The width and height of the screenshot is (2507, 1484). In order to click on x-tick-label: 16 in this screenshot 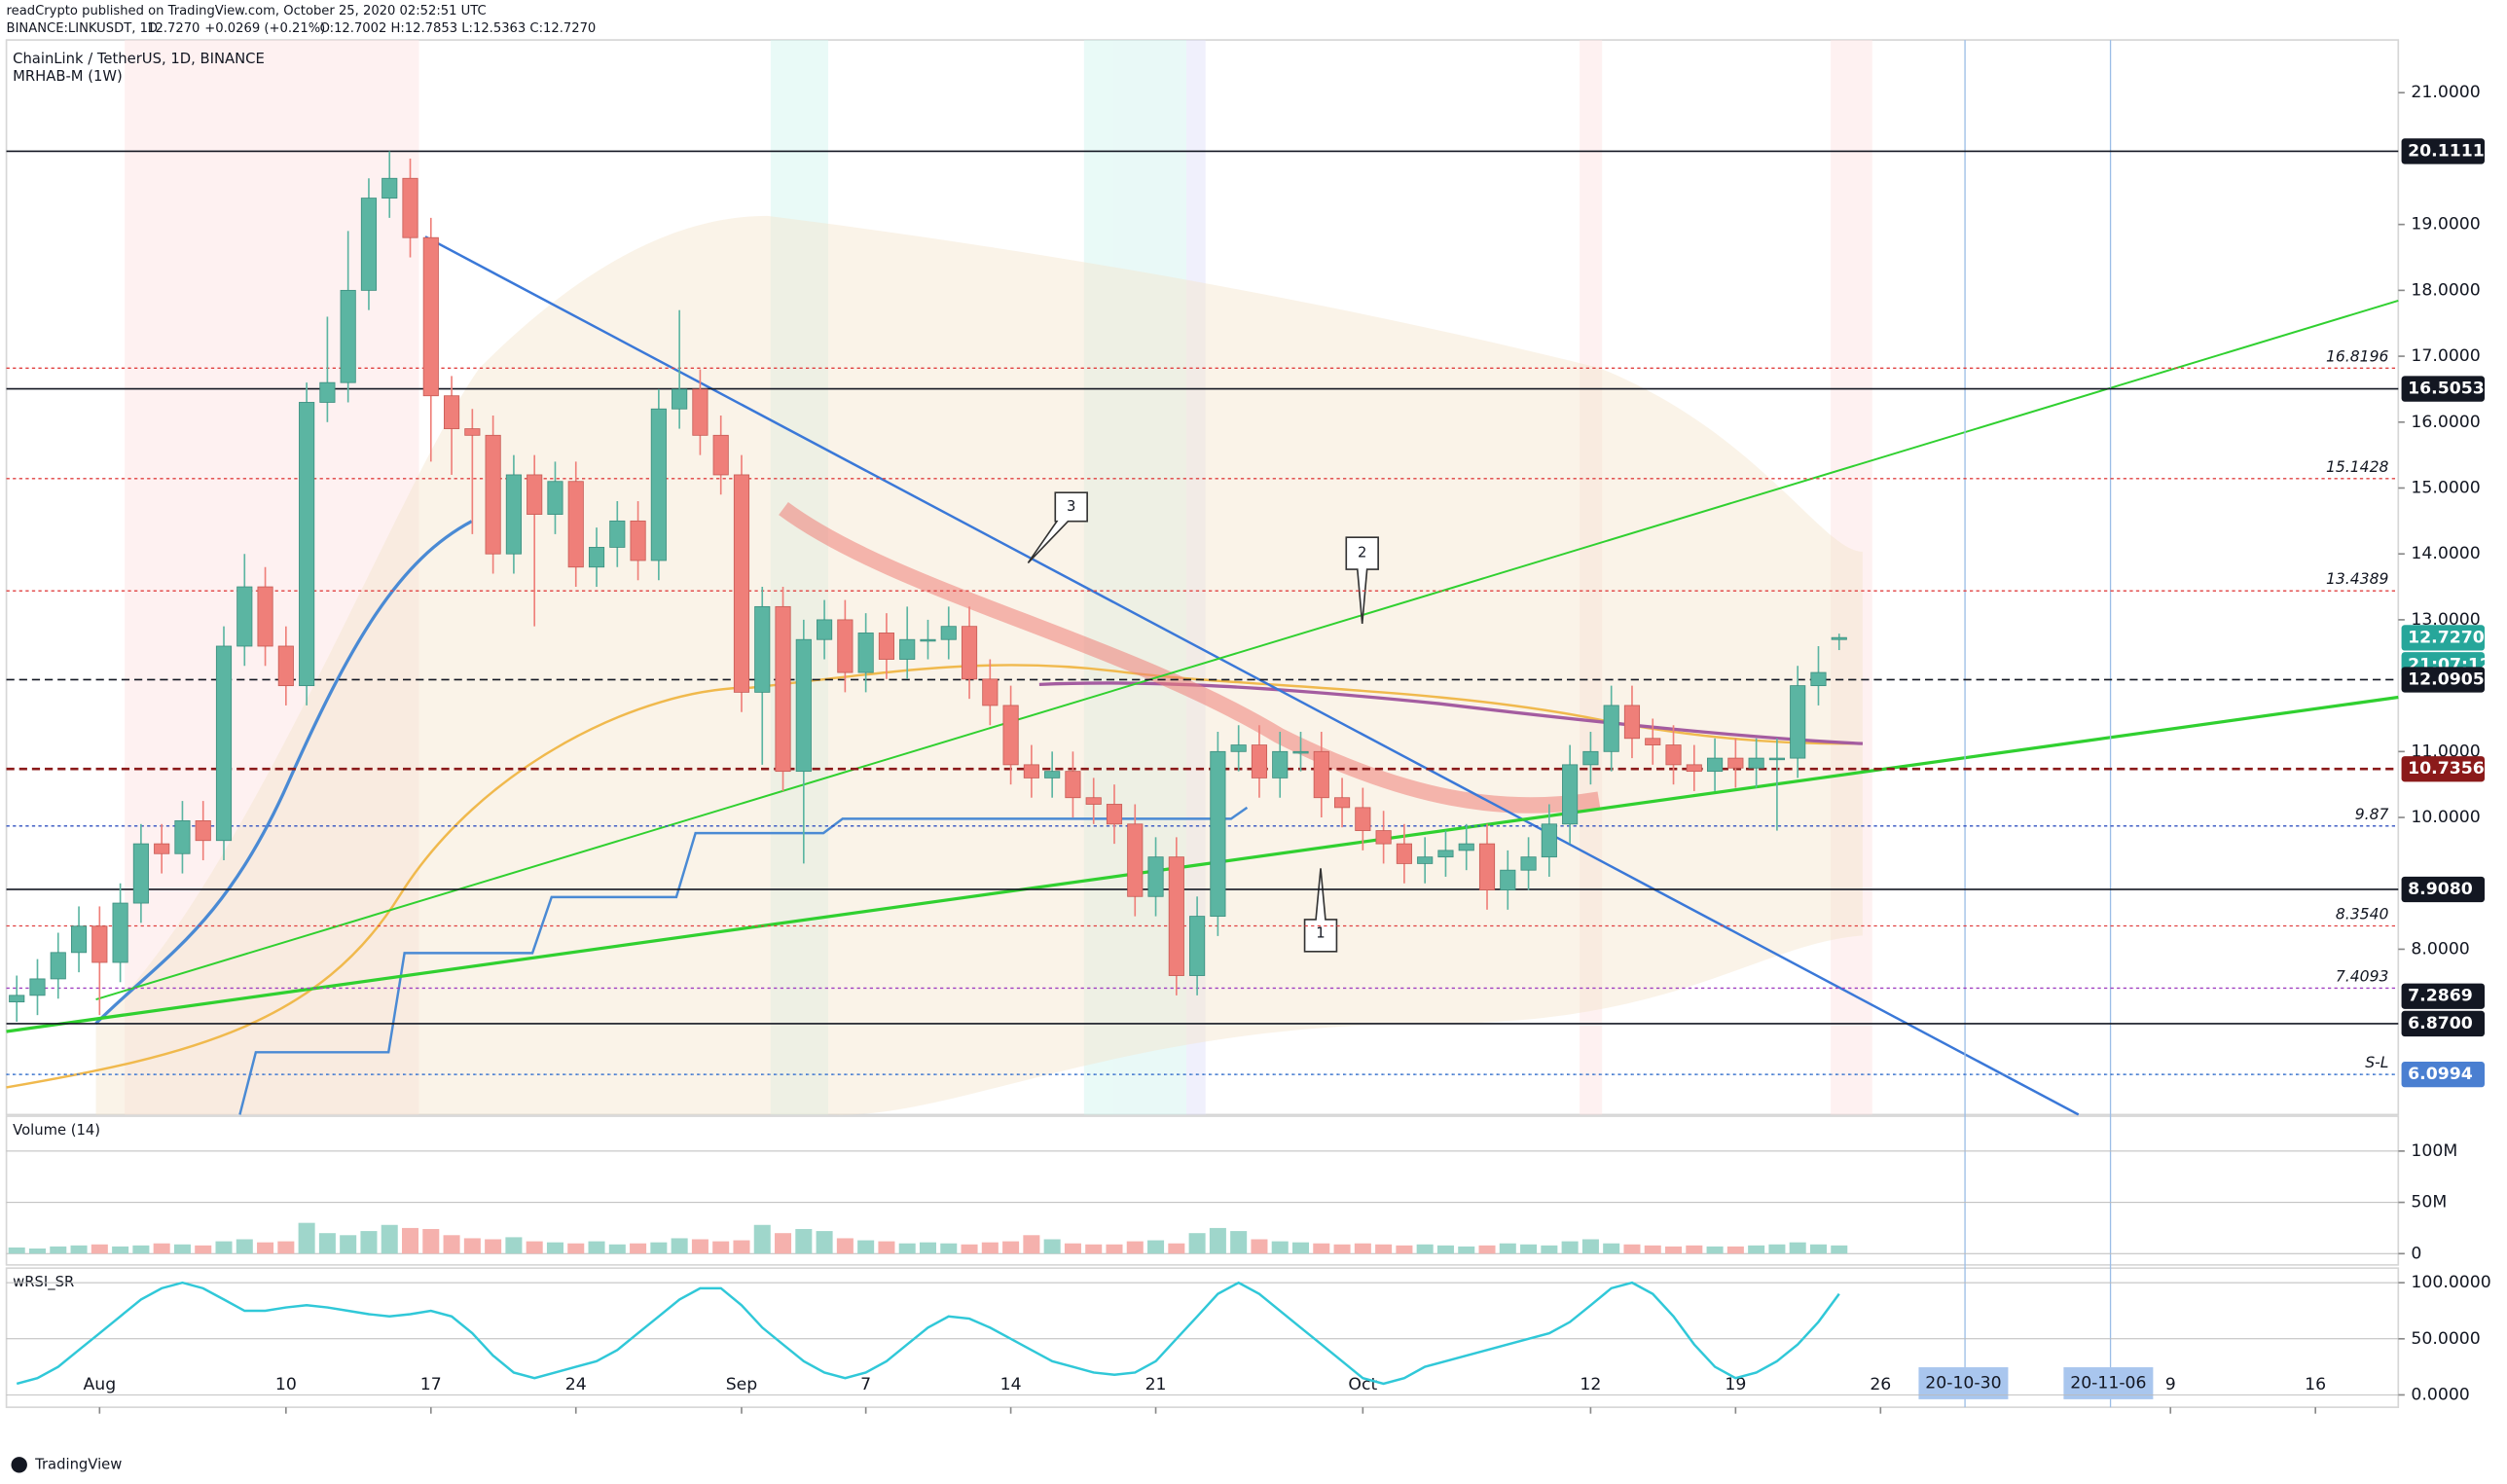, I will do `click(2316, 1385)`.